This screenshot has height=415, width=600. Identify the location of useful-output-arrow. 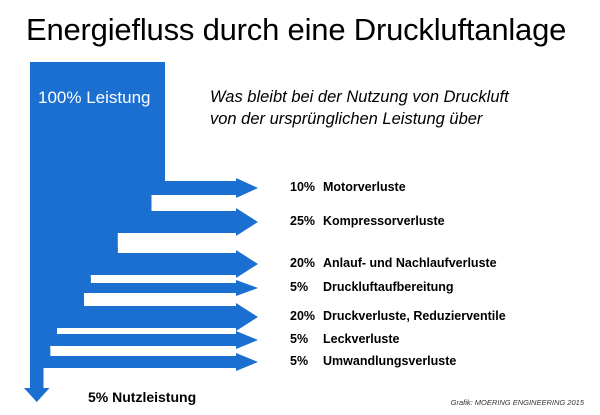
(37, 395).